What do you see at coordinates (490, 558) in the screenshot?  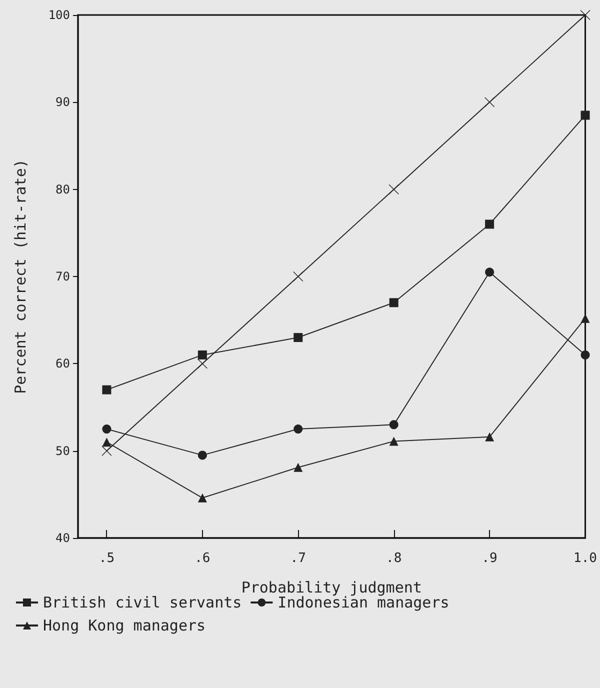 I see `x-tick-label: .9` at bounding box center [490, 558].